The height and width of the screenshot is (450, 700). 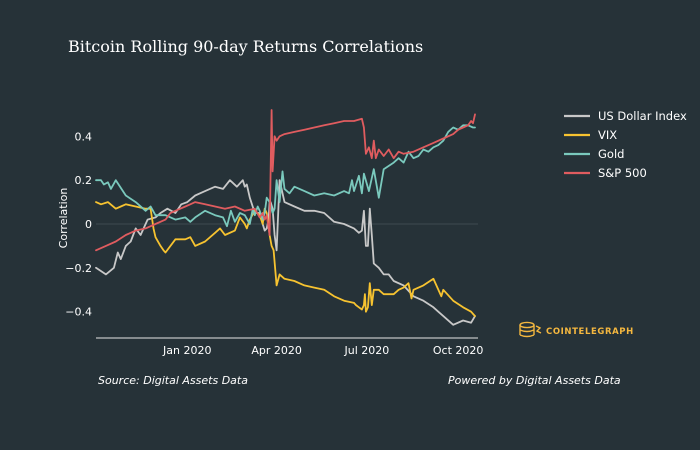 I want to click on series-line-gold, so click(x=285, y=176).